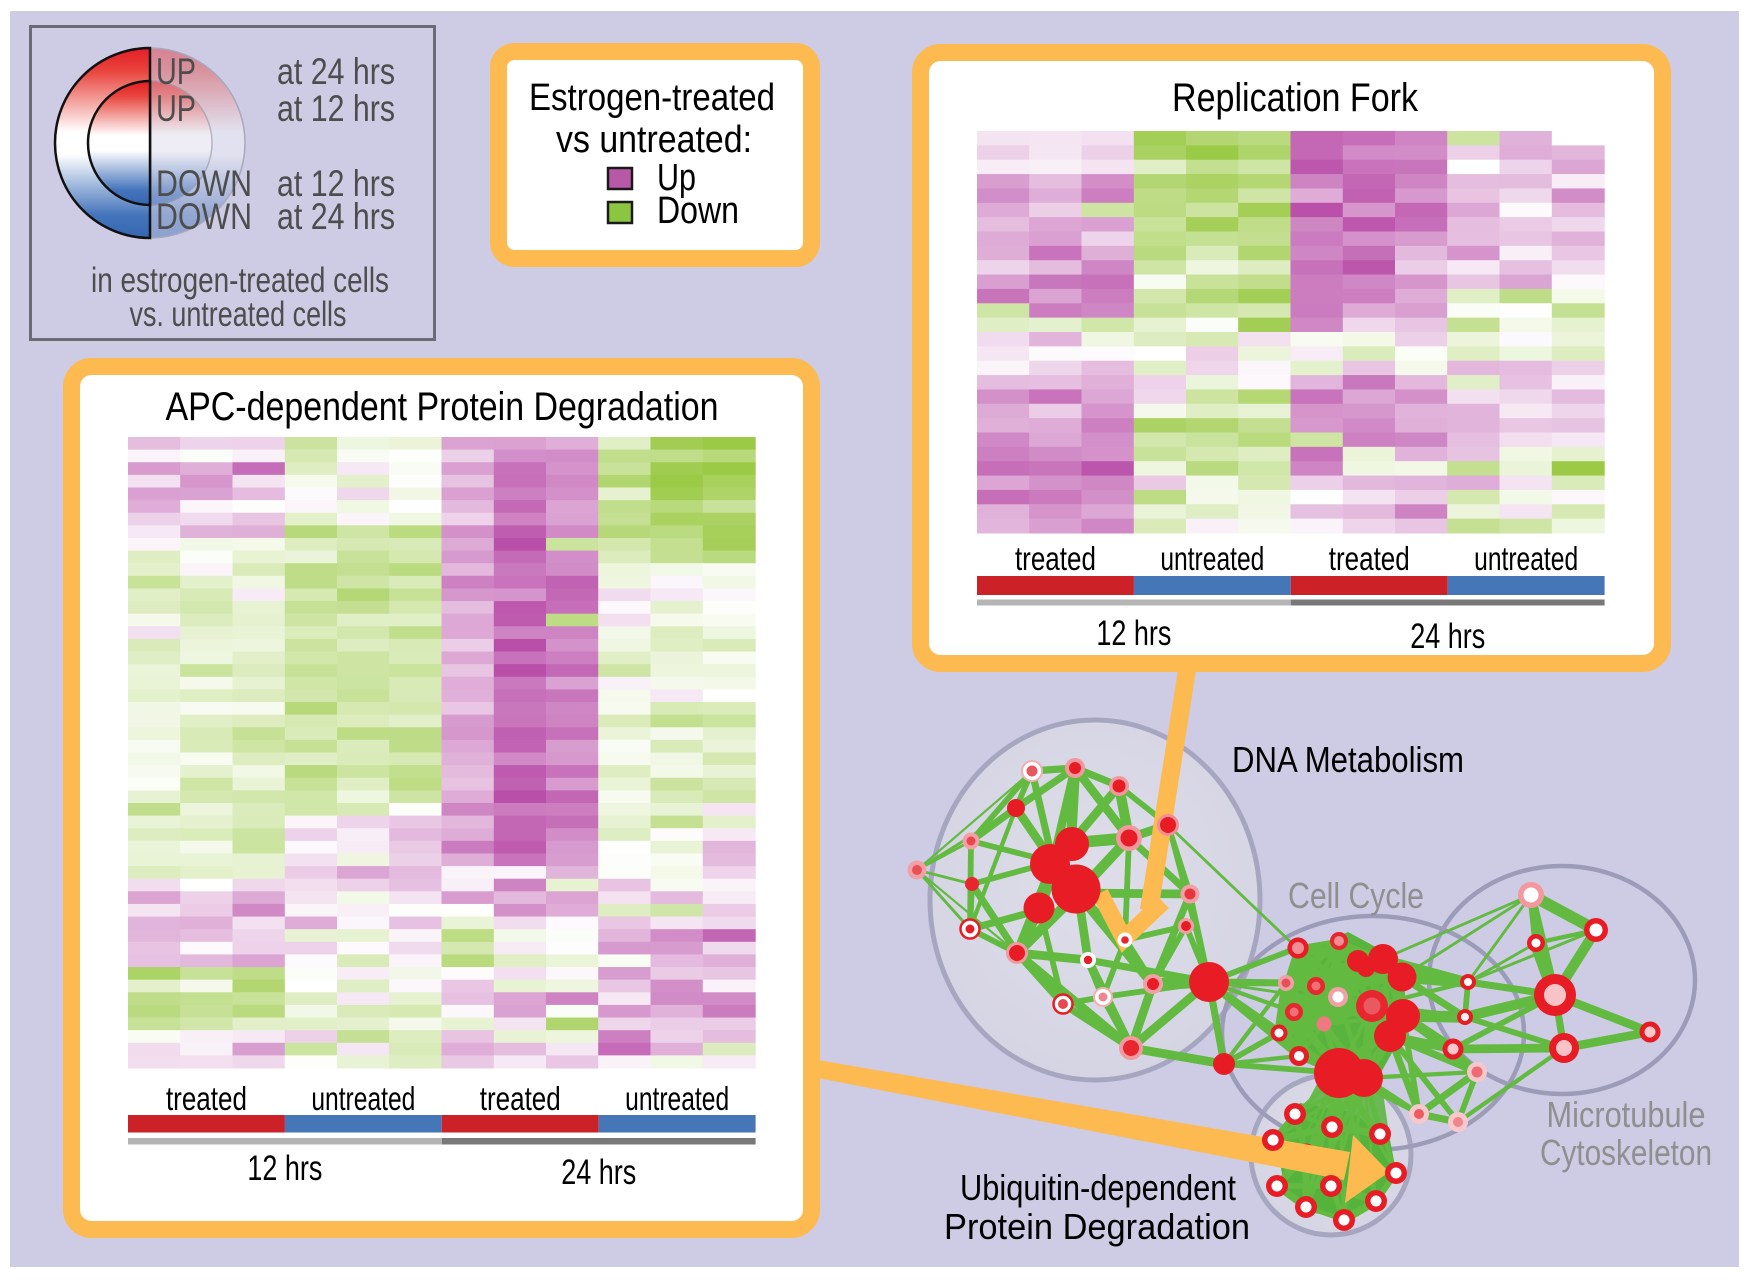  I want to click on svg-text: DNA Metabolism, so click(1348, 759).